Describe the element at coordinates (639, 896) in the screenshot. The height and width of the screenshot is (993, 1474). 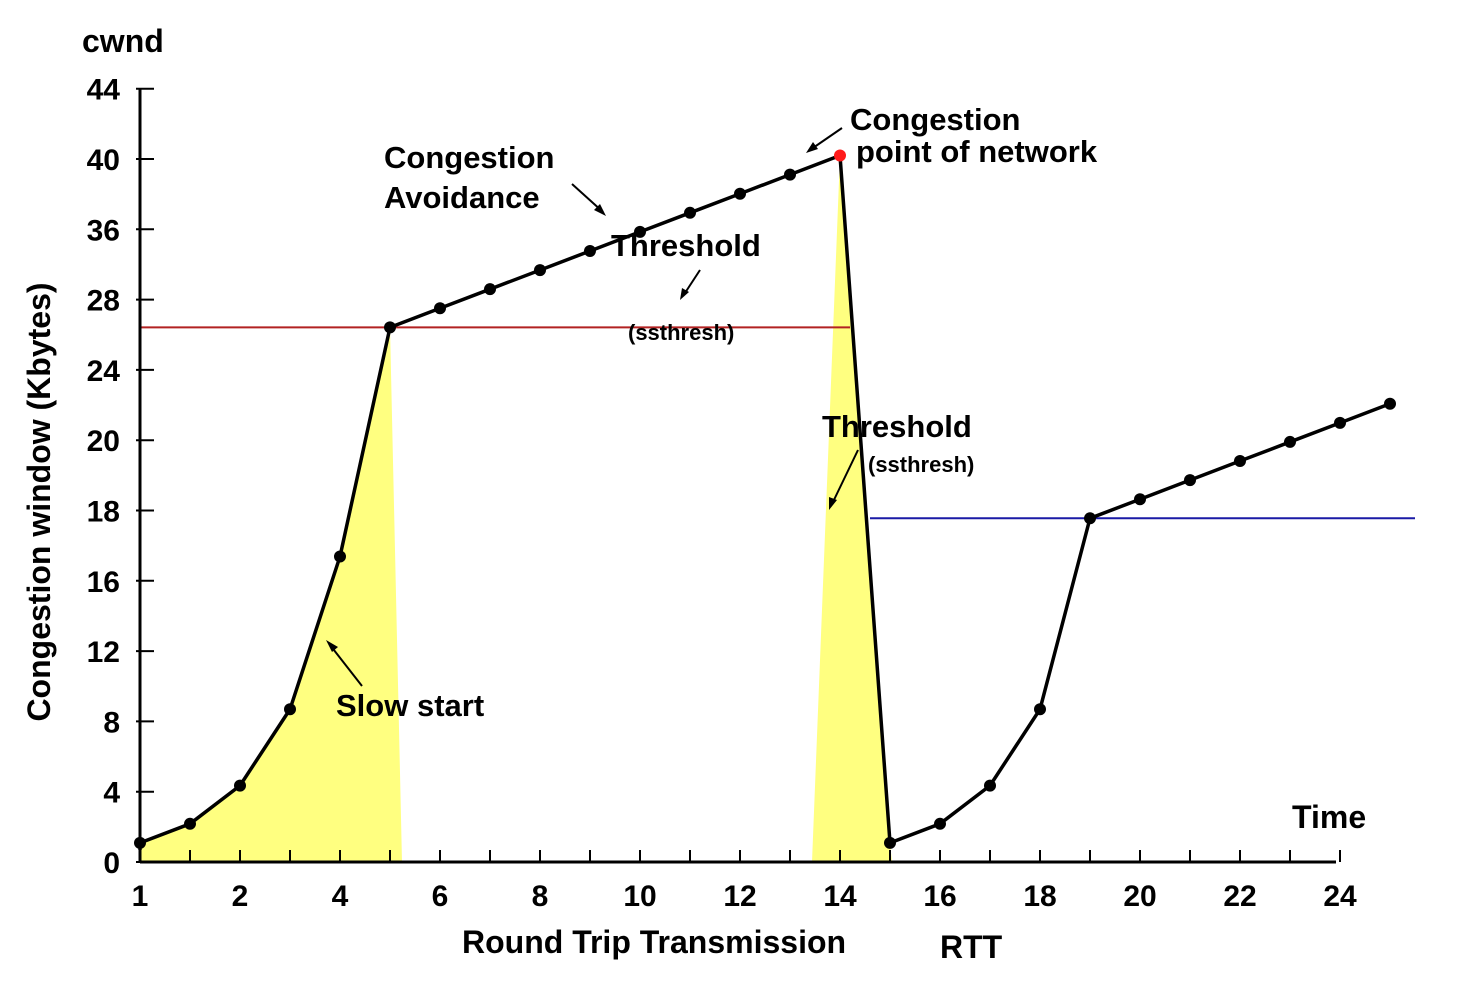
I see `x-tick-label-10: 10` at that location.